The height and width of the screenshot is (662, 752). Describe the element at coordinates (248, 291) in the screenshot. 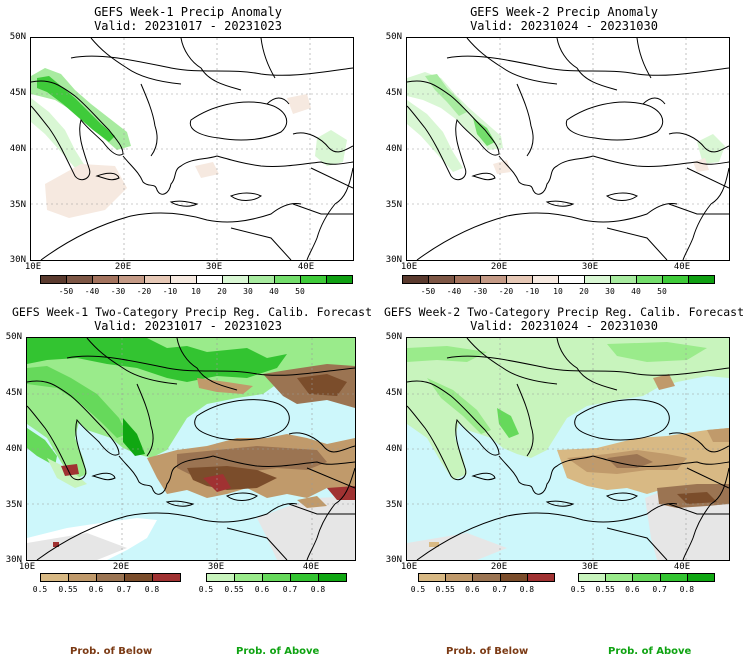

I see `colorbar-tick-label: 30` at that location.